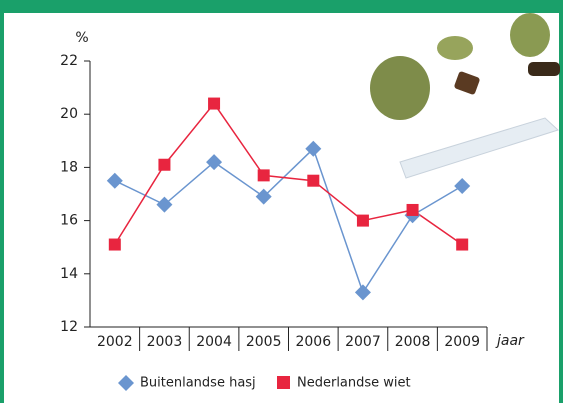  What do you see at coordinates (69, 327) in the screenshot?
I see `y-tick-label: 12` at bounding box center [69, 327].